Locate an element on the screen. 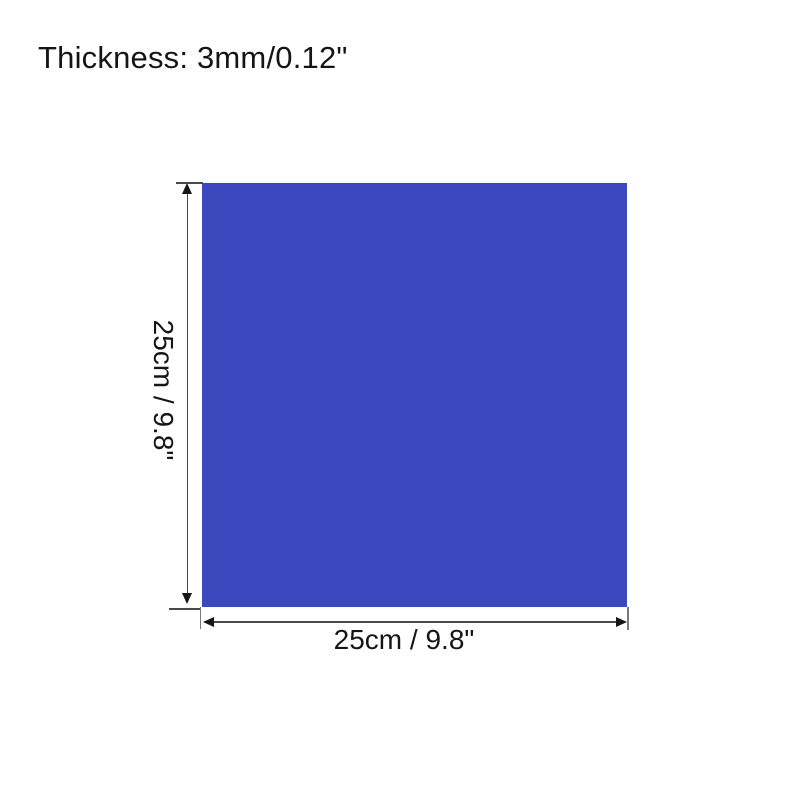 The width and height of the screenshot is (800, 800). arrow-left-icon is located at coordinates (208, 622).